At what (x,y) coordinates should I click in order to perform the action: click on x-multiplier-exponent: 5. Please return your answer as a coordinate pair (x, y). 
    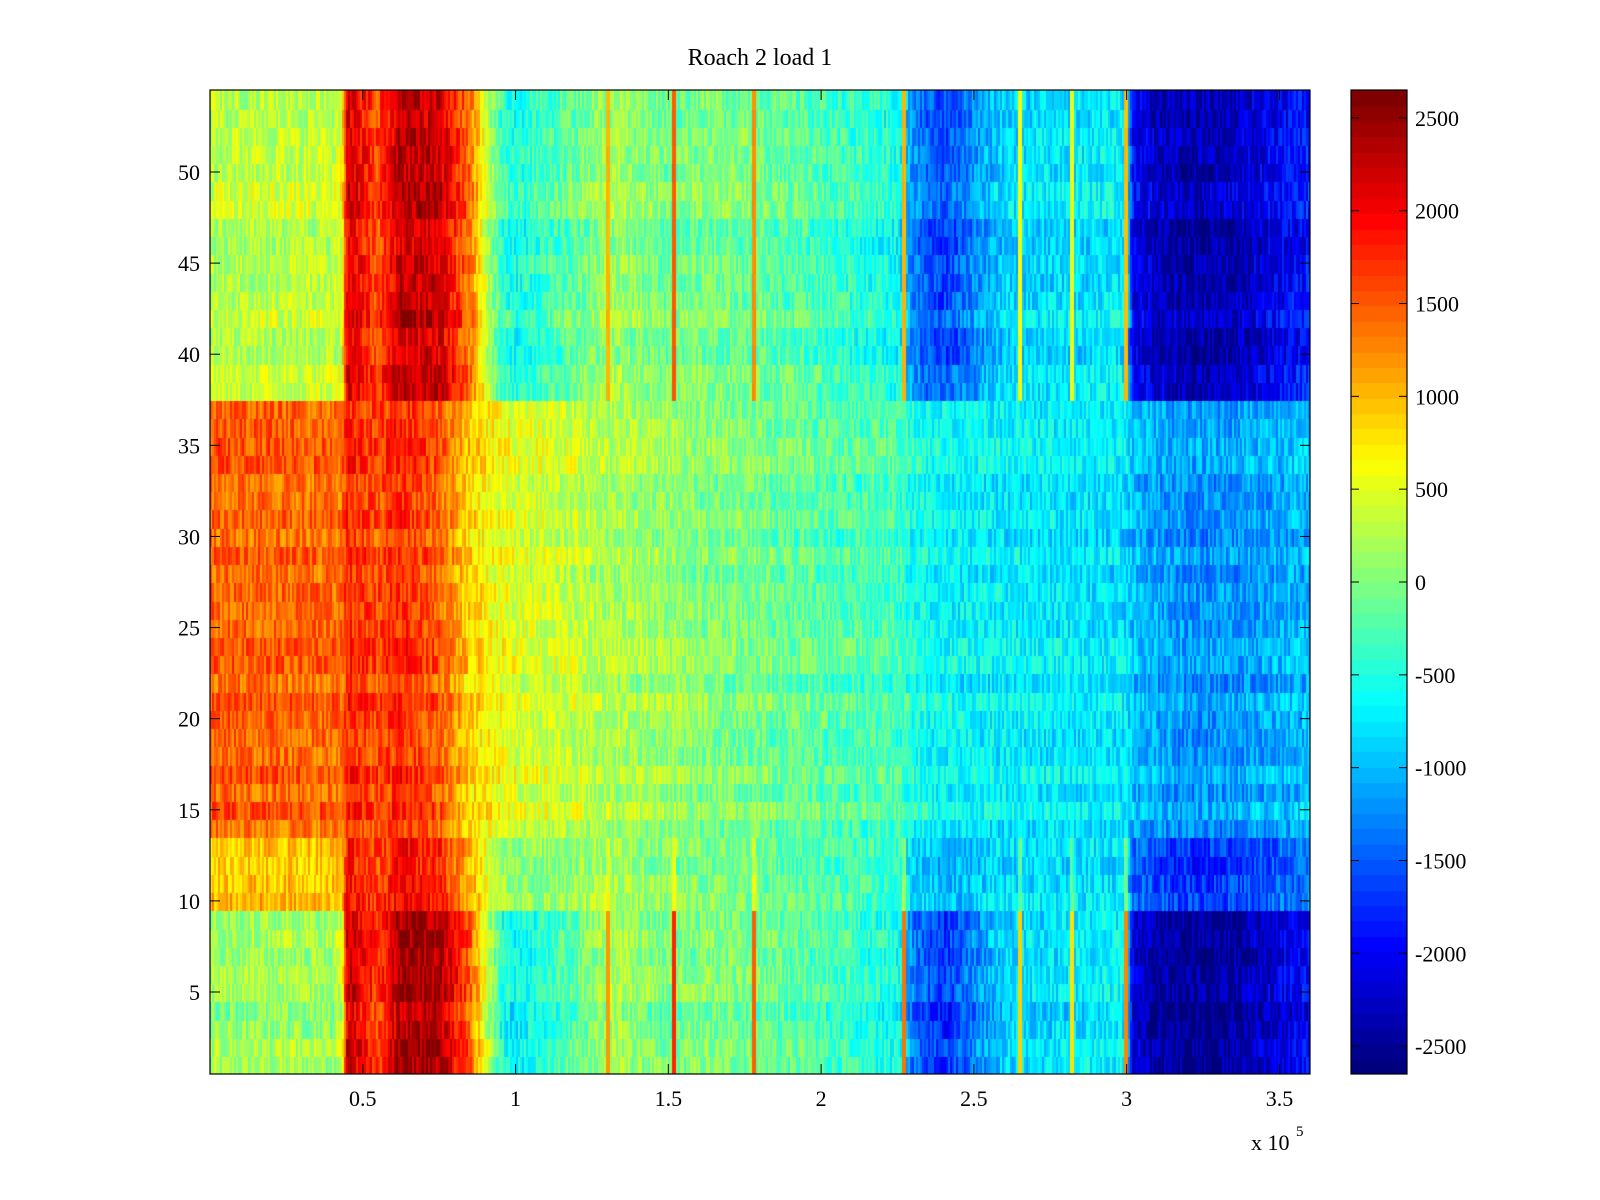
    Looking at the image, I should click on (1300, 1132).